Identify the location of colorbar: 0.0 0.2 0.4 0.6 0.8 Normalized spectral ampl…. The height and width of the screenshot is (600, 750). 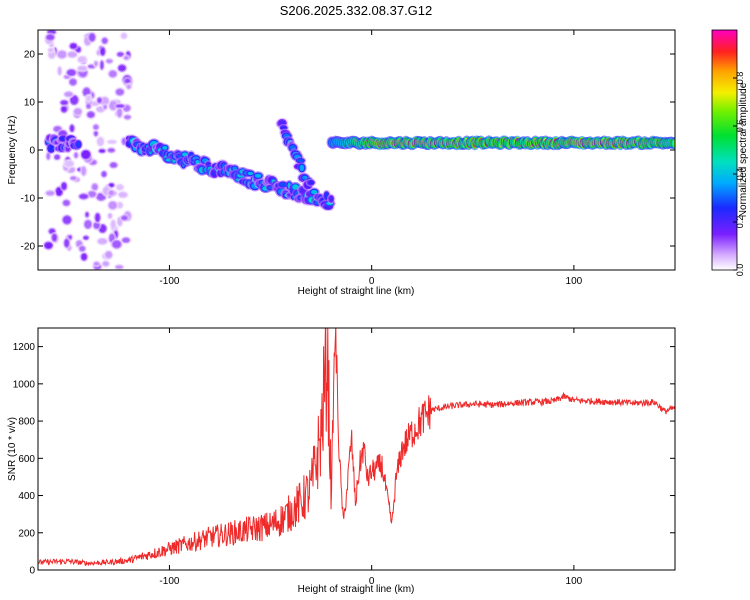
(730, 152).